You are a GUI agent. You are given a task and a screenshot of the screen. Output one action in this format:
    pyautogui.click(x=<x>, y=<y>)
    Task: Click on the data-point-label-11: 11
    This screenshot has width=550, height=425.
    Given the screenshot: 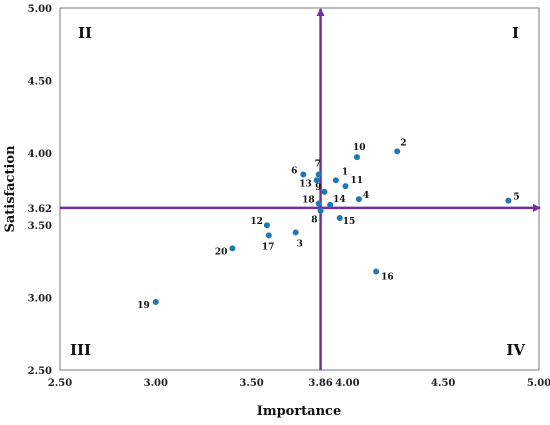 What is the action you would take?
    pyautogui.click(x=356, y=181)
    